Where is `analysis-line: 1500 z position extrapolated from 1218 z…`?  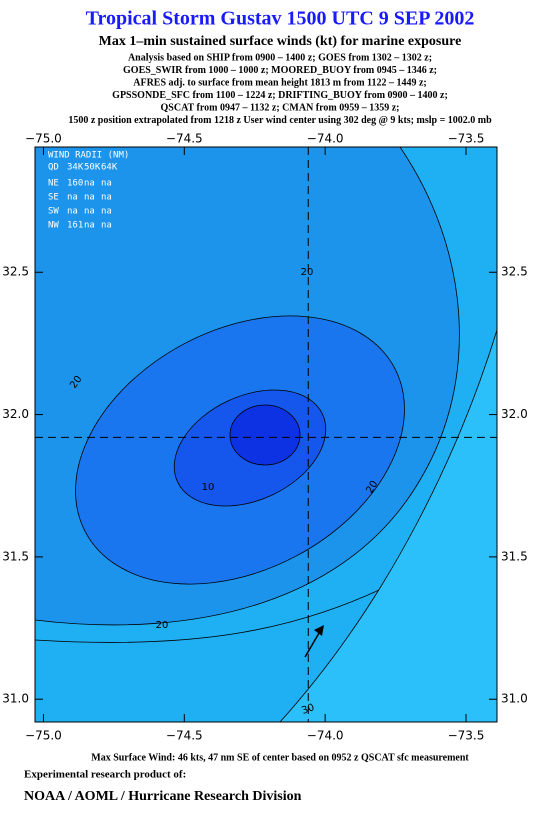 analysis-line: 1500 z position extrapolated from 1218 z… is located at coordinates (280, 120).